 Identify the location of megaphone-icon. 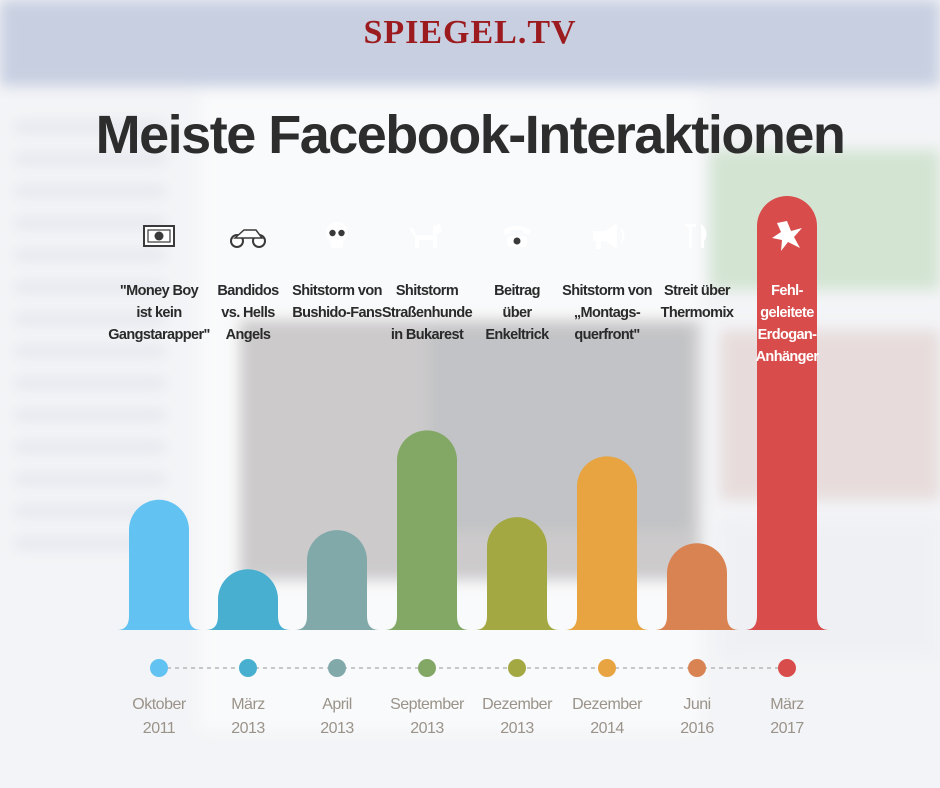
(609, 236).